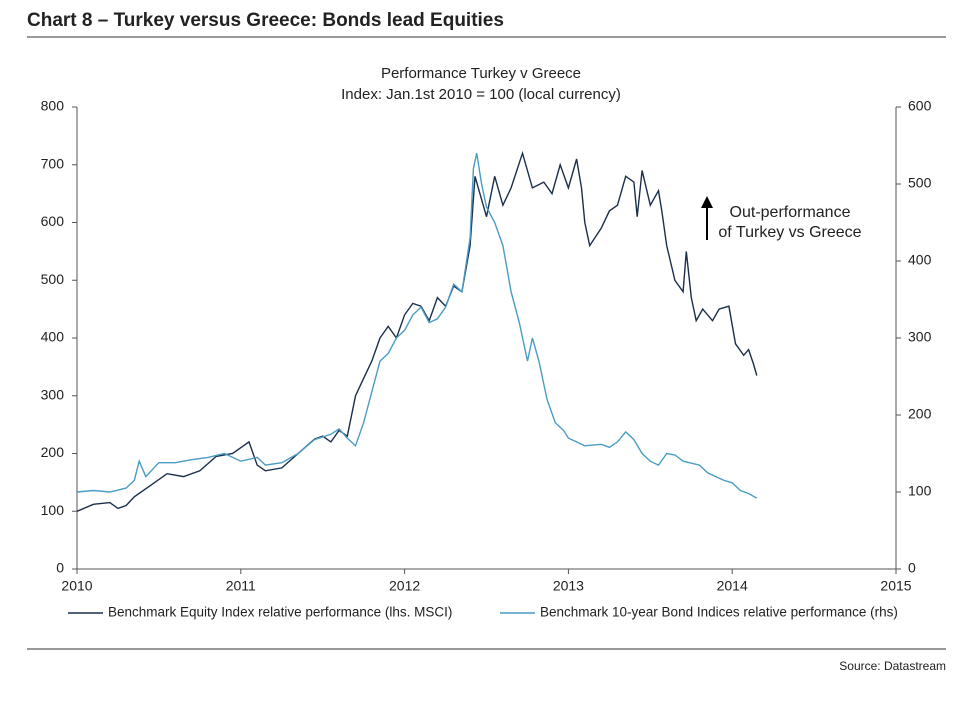 This screenshot has height=704, width=963. What do you see at coordinates (53, 163) in the screenshot?
I see `y-tick-label: 700` at bounding box center [53, 163].